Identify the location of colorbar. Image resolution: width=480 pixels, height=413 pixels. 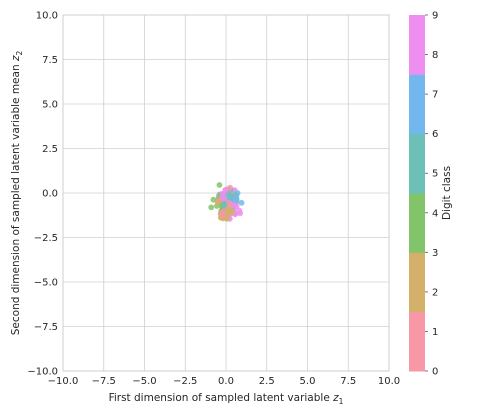
(417, 193).